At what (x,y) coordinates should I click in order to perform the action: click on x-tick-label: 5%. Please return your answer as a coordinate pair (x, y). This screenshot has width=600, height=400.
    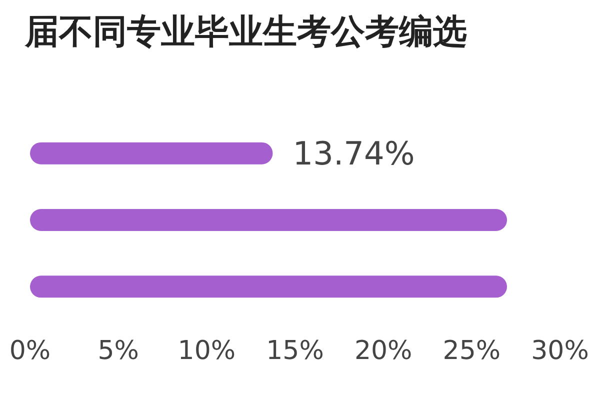
    Looking at the image, I should click on (118, 351).